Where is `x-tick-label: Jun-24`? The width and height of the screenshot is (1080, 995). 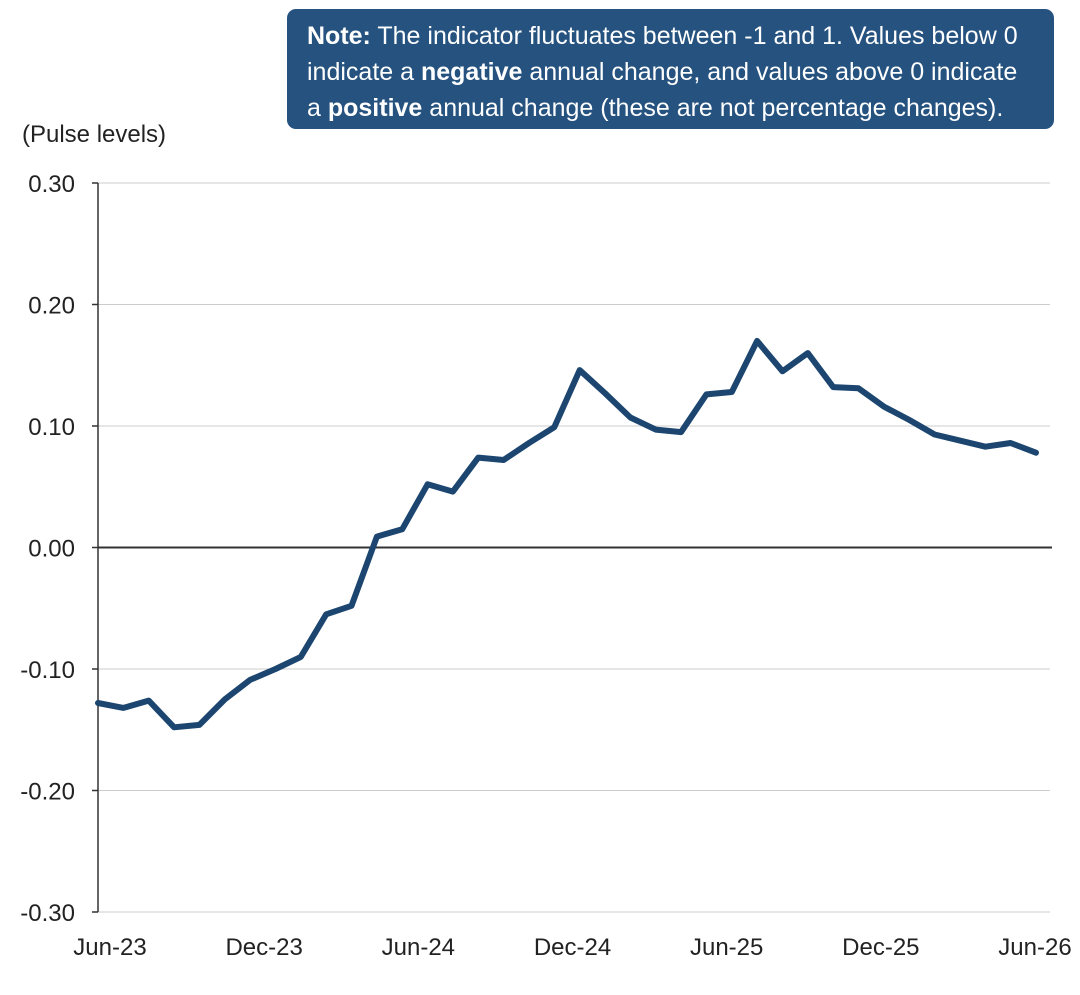 x-tick-label: Jun-24 is located at coordinates (418, 947).